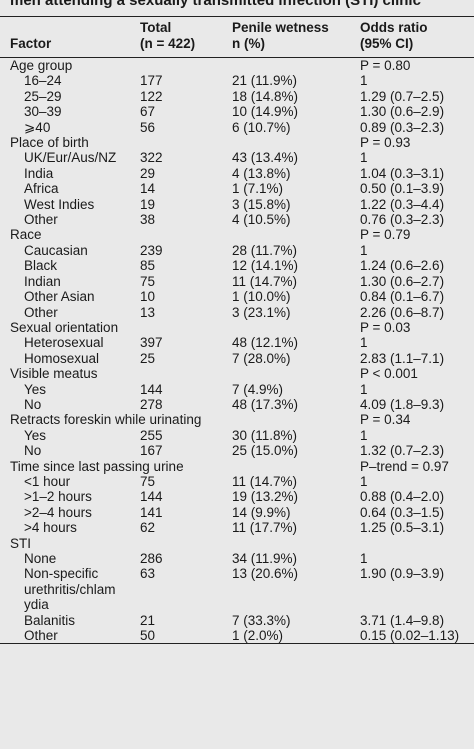  What do you see at coordinates (385, 235) in the screenshot?
I see `p-value: P = 0.79` at bounding box center [385, 235].